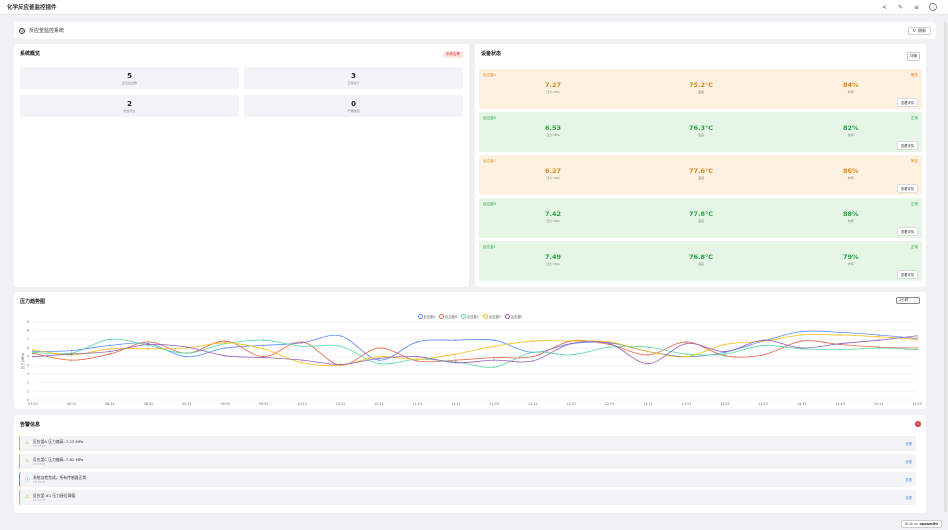 This screenshot has height=530, width=948. Describe the element at coordinates (448, 316) in the screenshot. I see `legend-item: 反应釜B` at that location.